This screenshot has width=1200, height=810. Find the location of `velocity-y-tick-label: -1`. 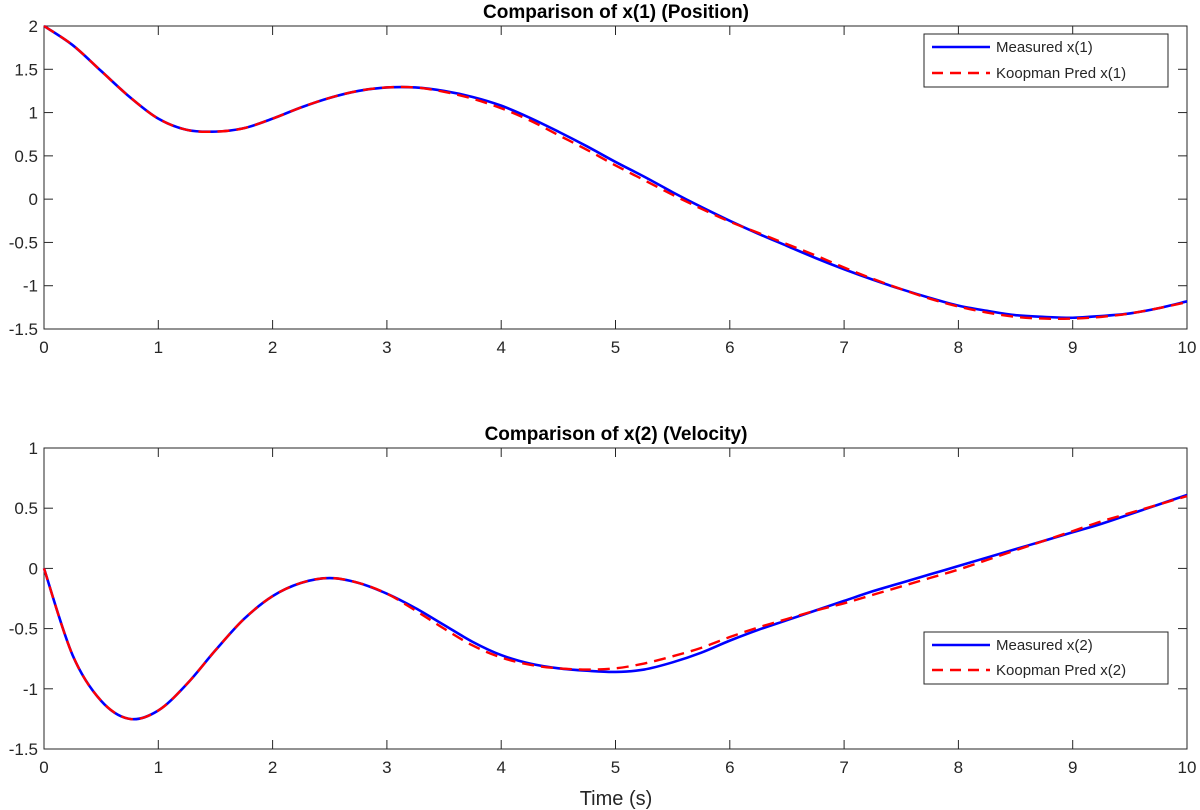

velocity-y-tick-label: -1 is located at coordinates (30, 689).